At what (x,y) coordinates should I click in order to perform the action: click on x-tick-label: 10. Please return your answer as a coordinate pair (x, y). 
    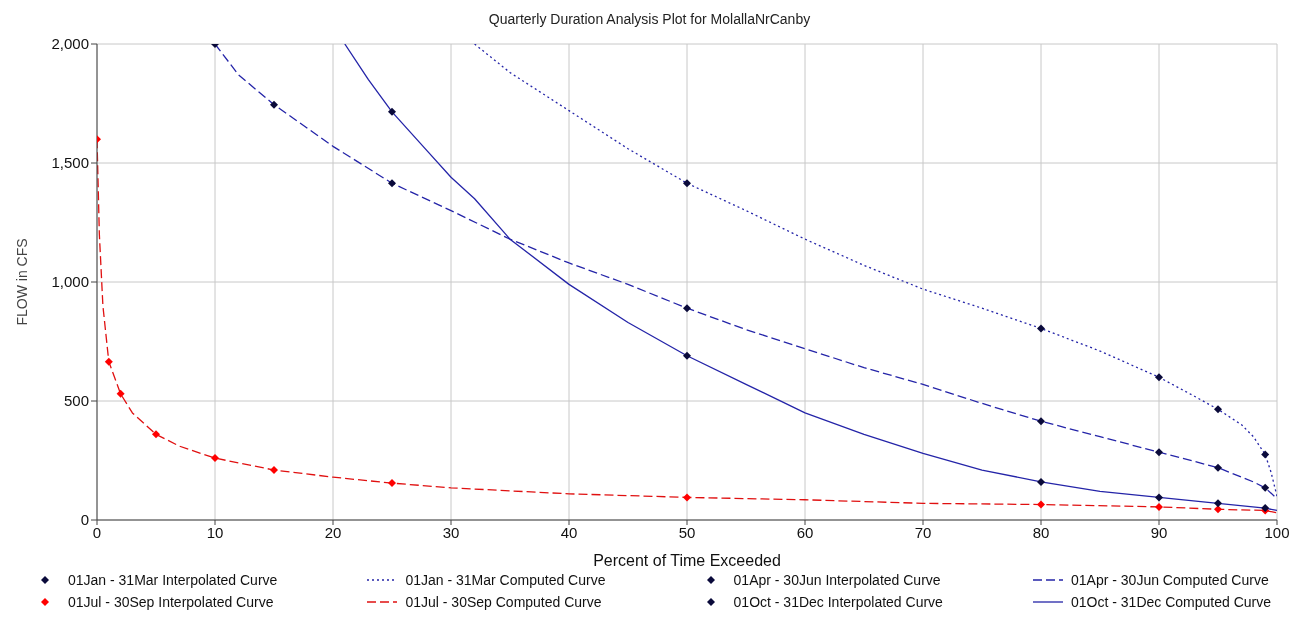
    Looking at the image, I should click on (215, 532).